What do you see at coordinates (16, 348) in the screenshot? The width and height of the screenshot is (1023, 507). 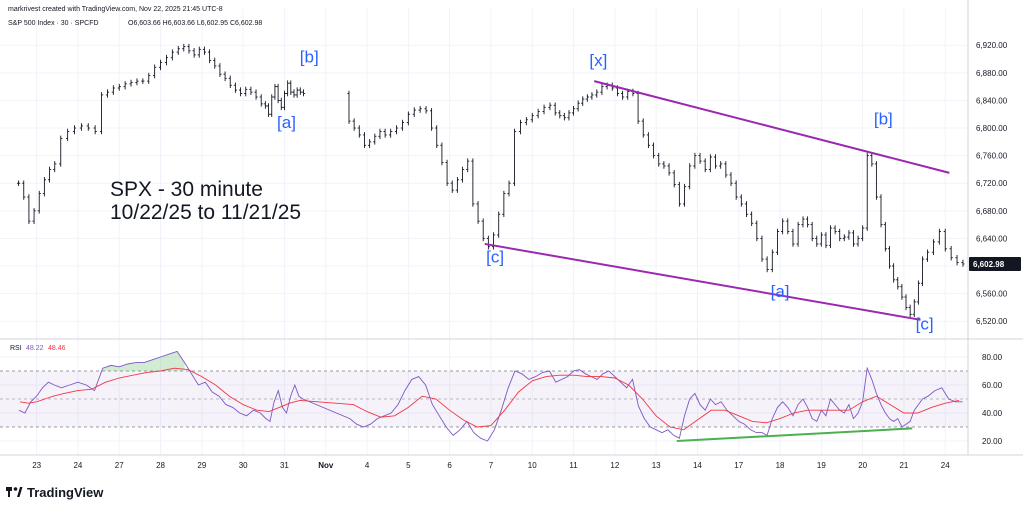 I see `rsi-legend-label: RSI` at bounding box center [16, 348].